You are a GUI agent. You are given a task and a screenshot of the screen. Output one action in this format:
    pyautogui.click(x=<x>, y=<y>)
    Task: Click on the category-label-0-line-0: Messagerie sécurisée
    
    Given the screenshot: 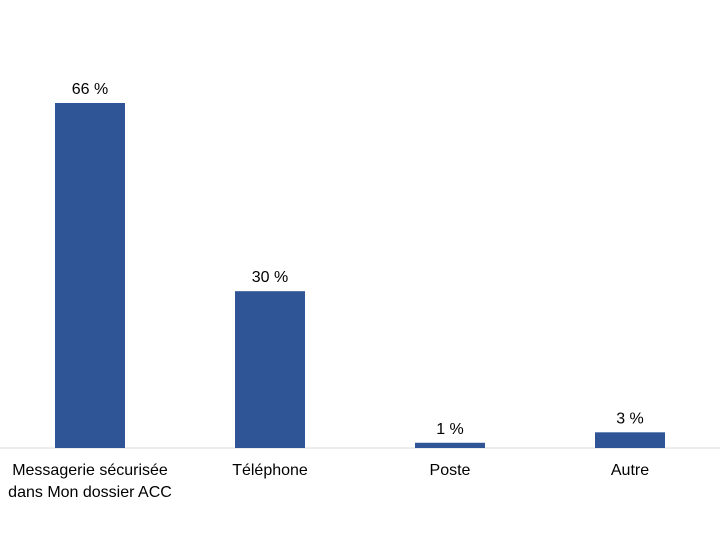 What is the action you would take?
    pyautogui.click(x=90, y=470)
    